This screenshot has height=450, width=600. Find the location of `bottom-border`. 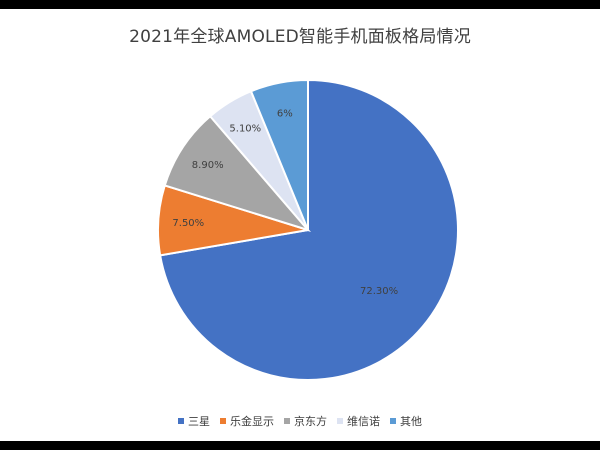

bottom-border is located at coordinates (300, 445).